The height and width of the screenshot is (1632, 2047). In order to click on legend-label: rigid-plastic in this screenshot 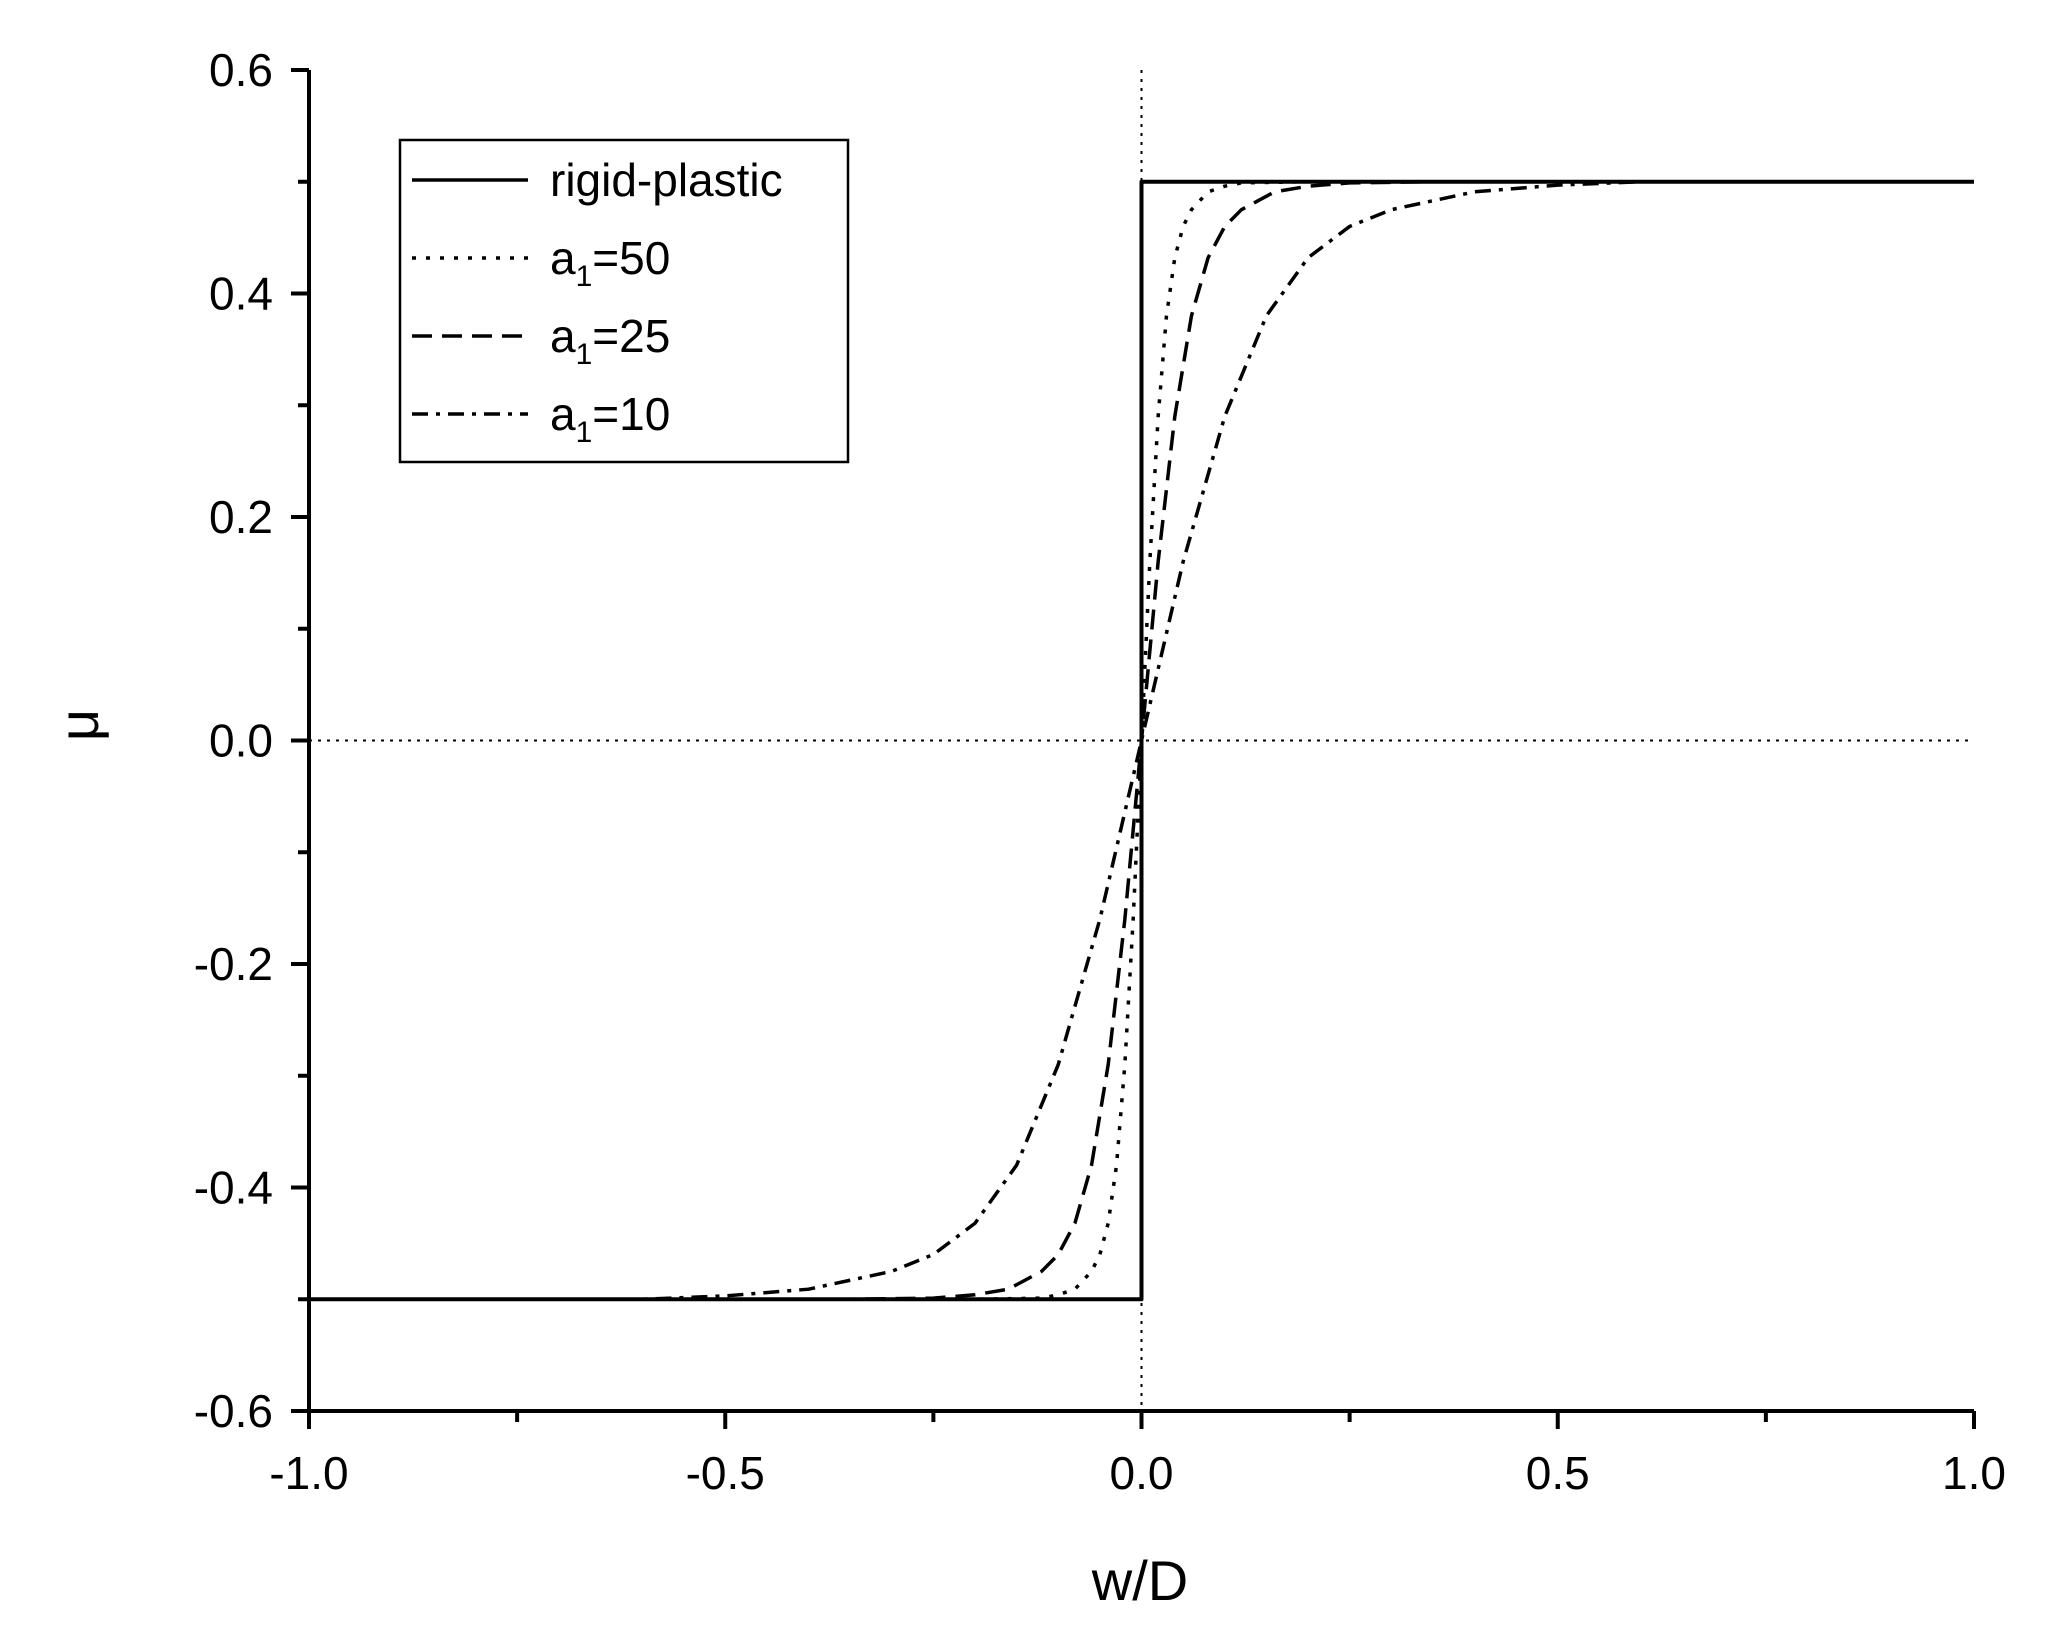, I will do `click(666, 180)`.